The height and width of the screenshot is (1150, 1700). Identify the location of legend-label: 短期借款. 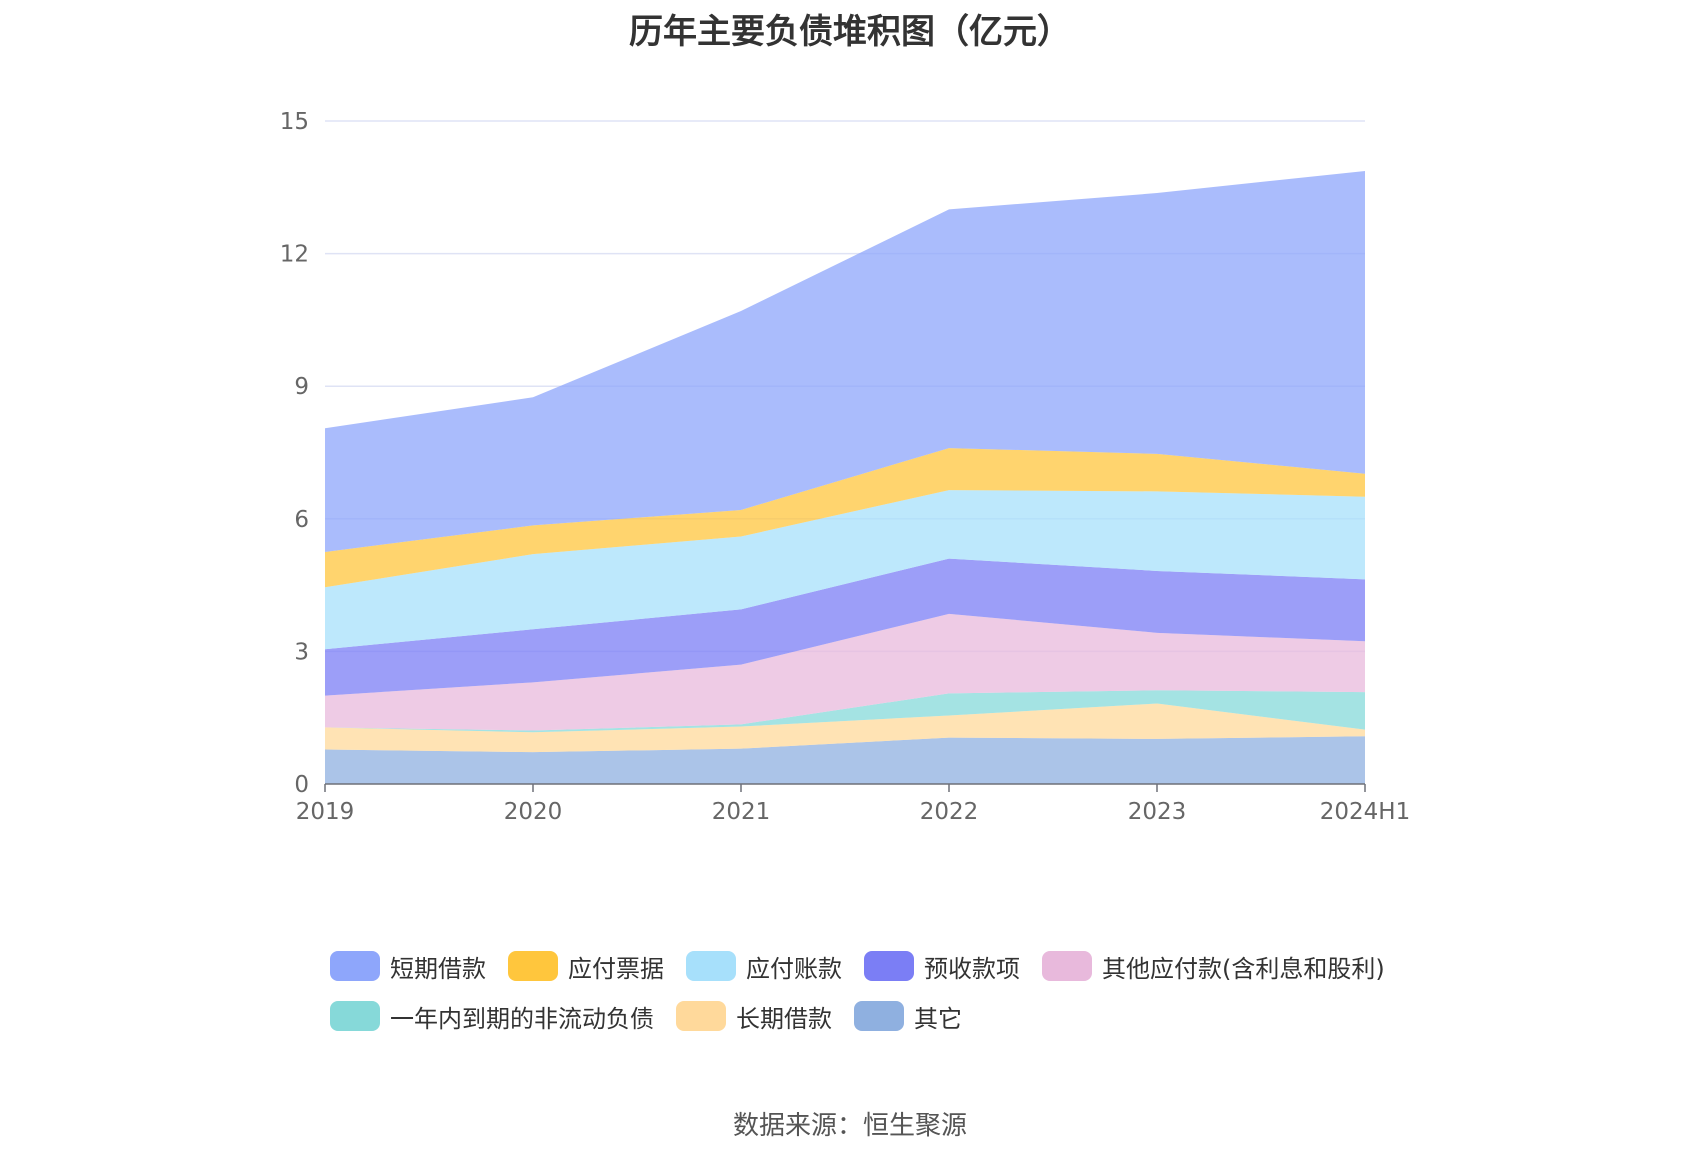
(438, 968).